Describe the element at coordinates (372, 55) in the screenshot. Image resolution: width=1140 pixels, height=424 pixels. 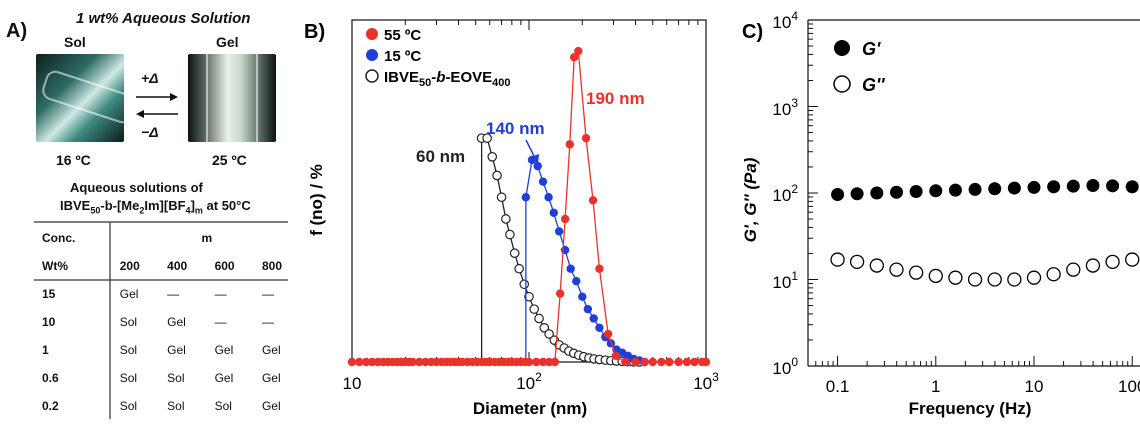
I see `legend-marker-15c` at that location.